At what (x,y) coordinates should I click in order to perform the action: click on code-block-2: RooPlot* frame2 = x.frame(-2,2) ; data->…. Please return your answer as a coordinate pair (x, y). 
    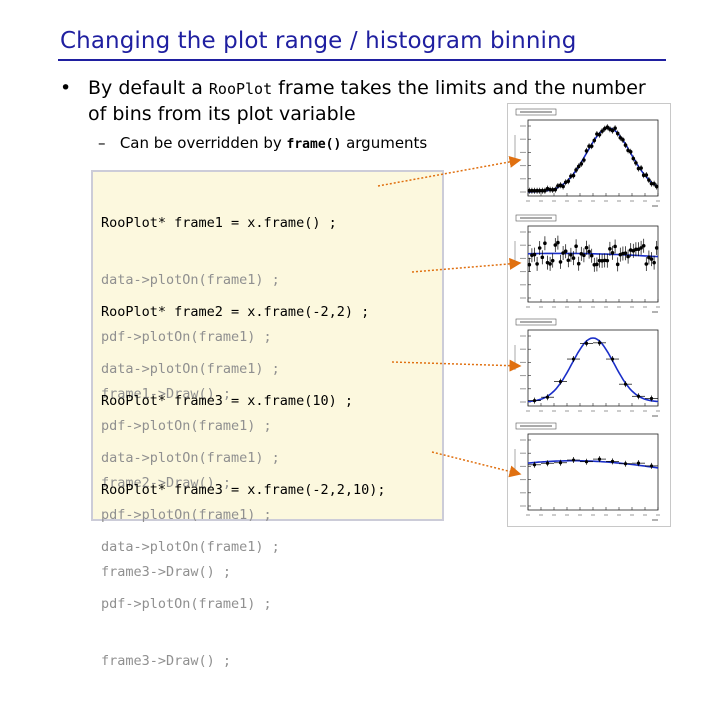
    Looking at the image, I should click on (235, 398).